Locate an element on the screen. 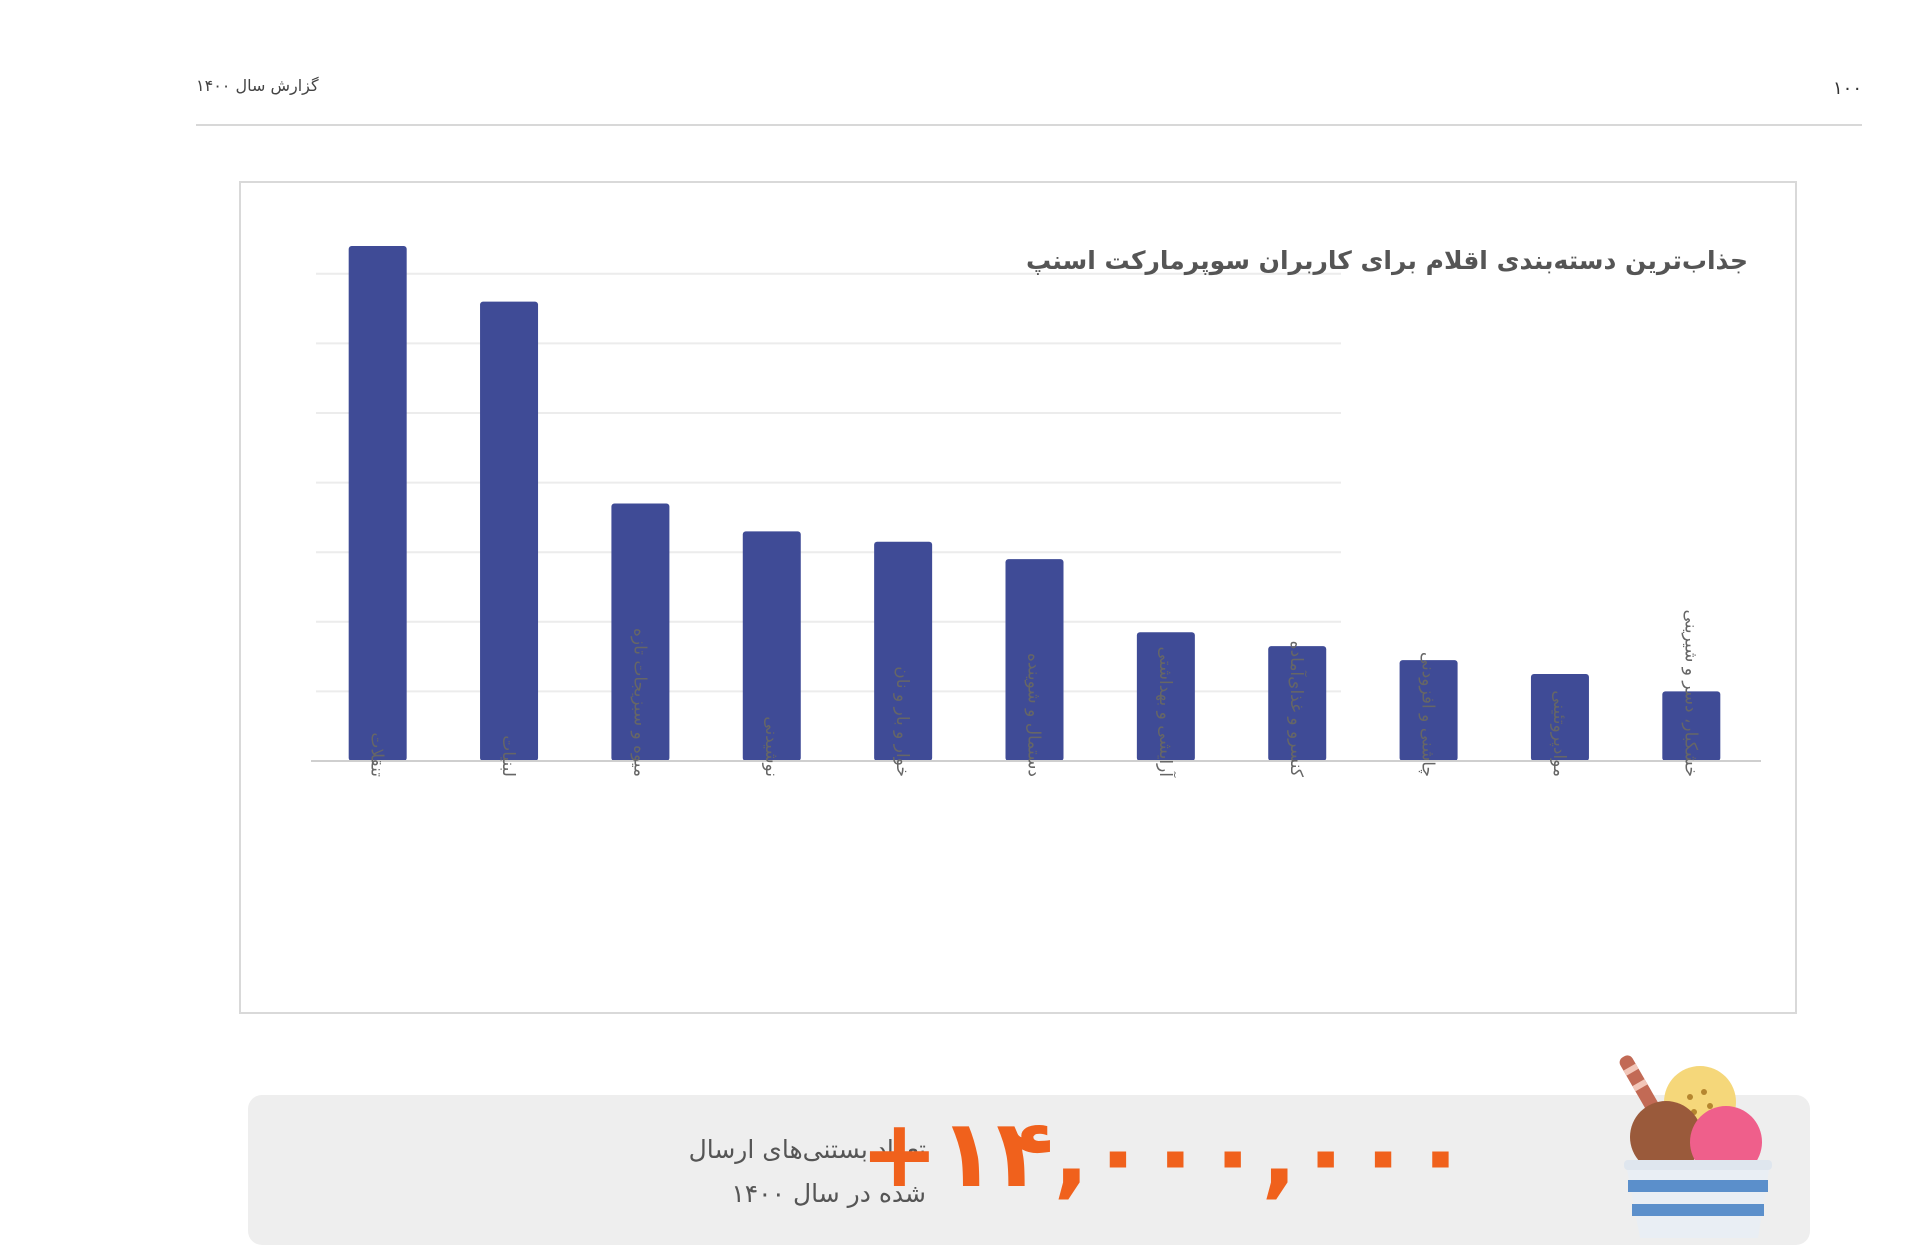  category-label: تنقلات is located at coordinates (377, 754).